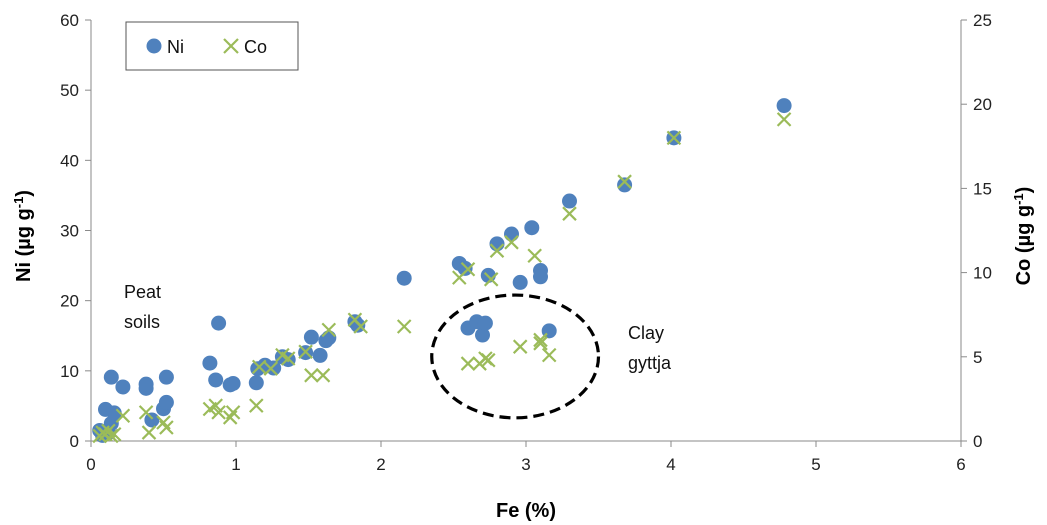  Describe the element at coordinates (650, 363) in the screenshot. I see `annotation-clay-line2: gyttja` at that location.